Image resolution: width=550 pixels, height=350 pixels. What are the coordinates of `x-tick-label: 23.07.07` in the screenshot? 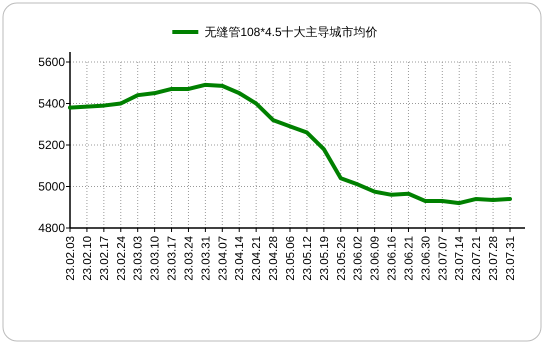 It's located at (443, 258).